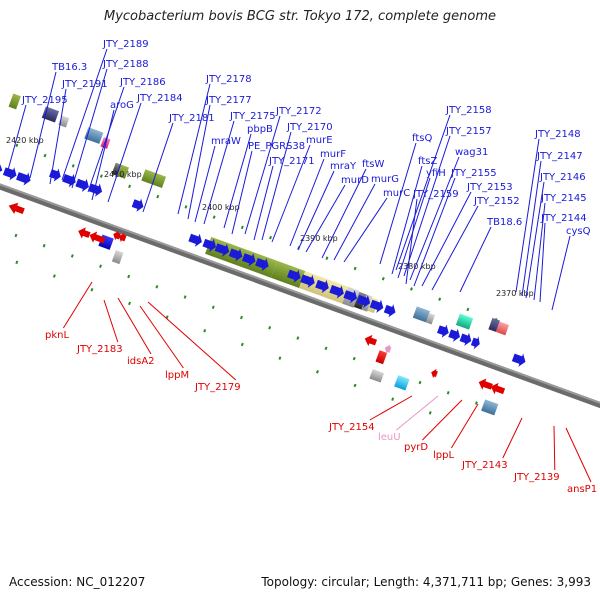 The width and height of the screenshot is (600, 600). I want to click on leader-pknl, so click(77, 305).